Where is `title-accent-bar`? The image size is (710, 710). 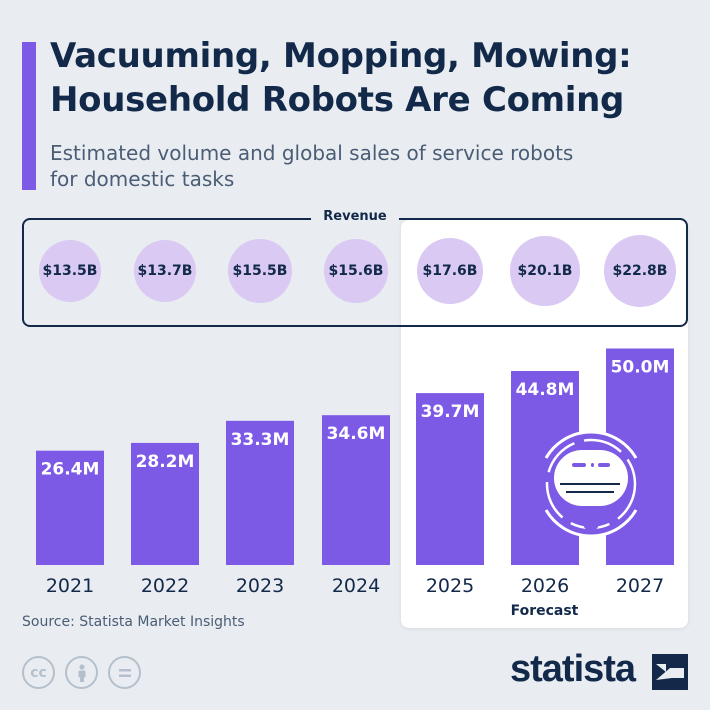 title-accent-bar is located at coordinates (29, 116).